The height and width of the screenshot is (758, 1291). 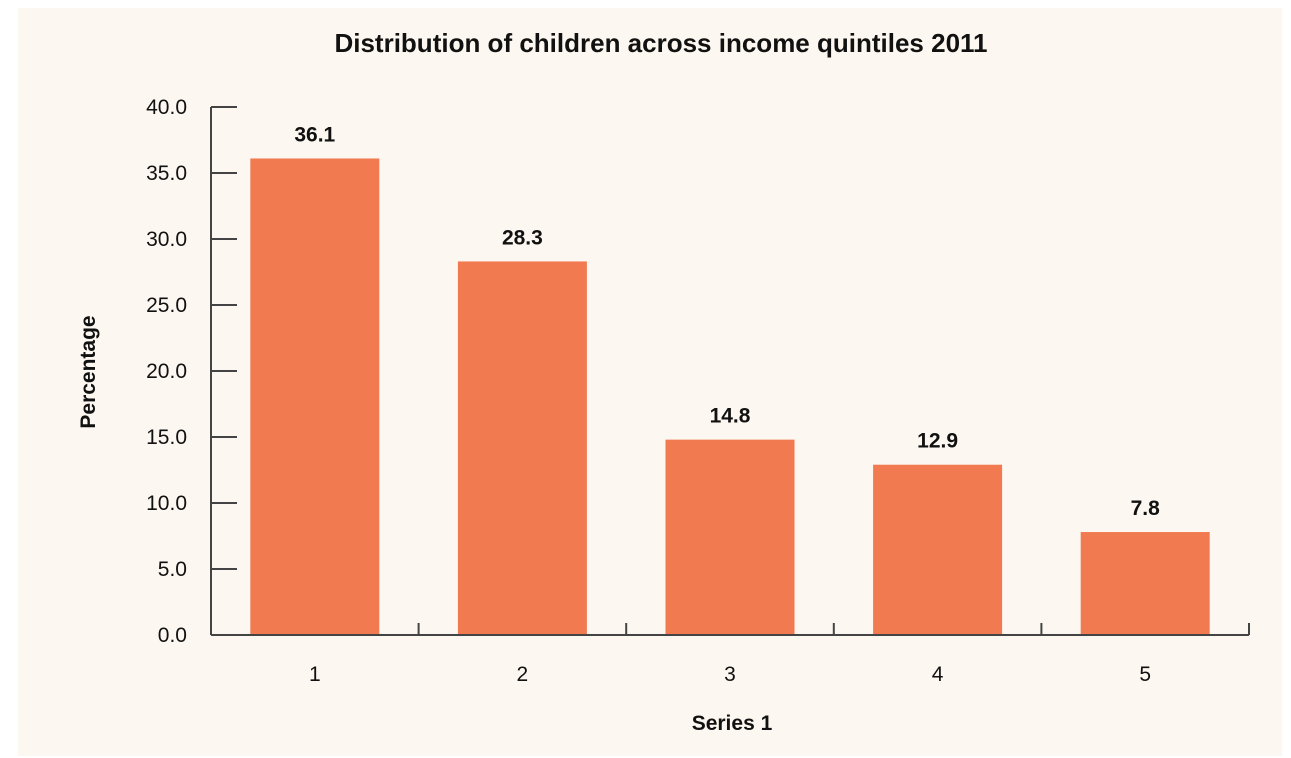 What do you see at coordinates (166, 173) in the screenshot?
I see `y-tick-label: 35.0` at bounding box center [166, 173].